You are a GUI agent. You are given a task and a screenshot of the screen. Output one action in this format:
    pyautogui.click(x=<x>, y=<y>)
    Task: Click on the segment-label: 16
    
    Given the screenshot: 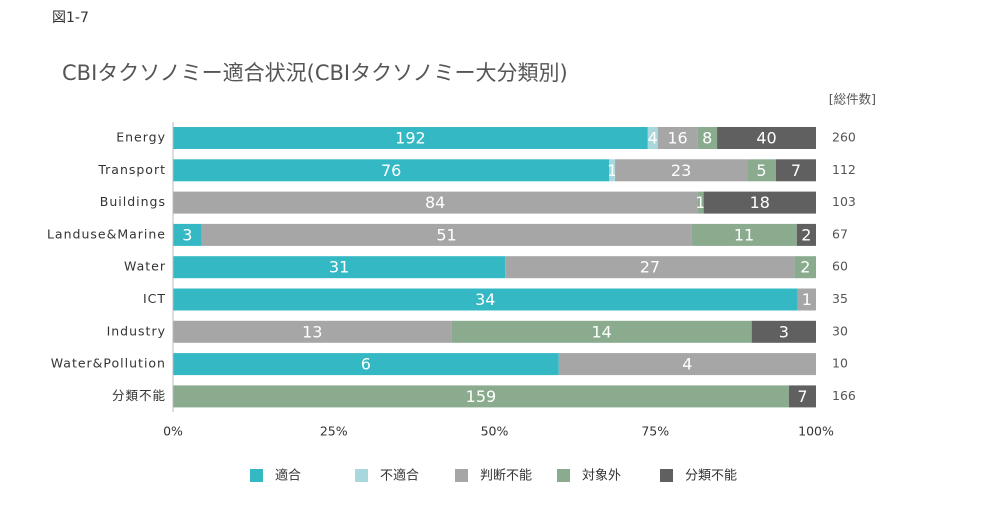 What is the action you would take?
    pyautogui.click(x=677, y=138)
    